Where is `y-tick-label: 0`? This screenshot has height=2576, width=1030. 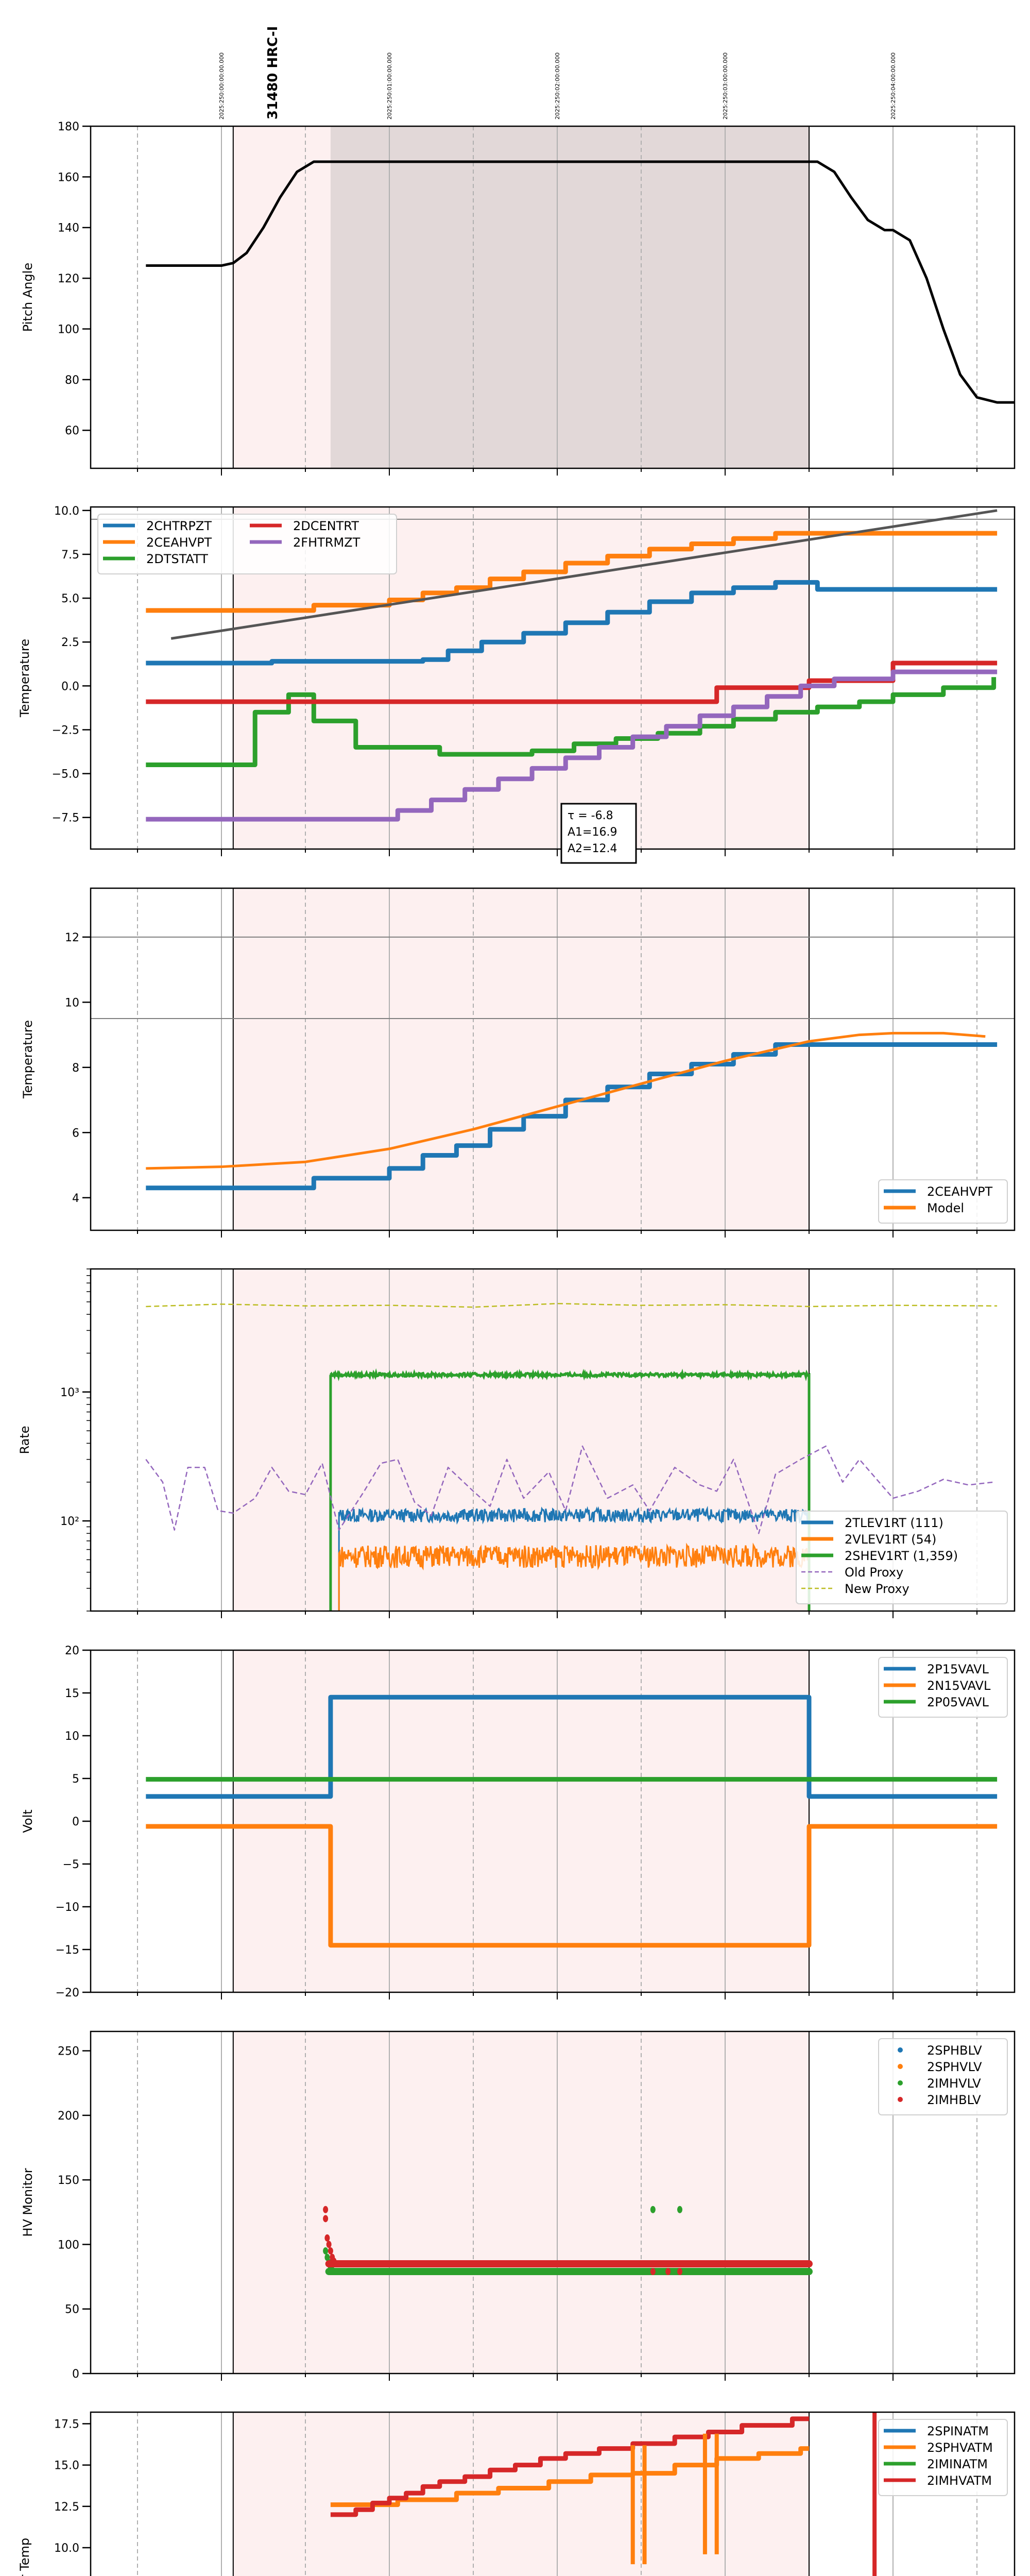
y-tick-label: 0 is located at coordinates (75, 1822).